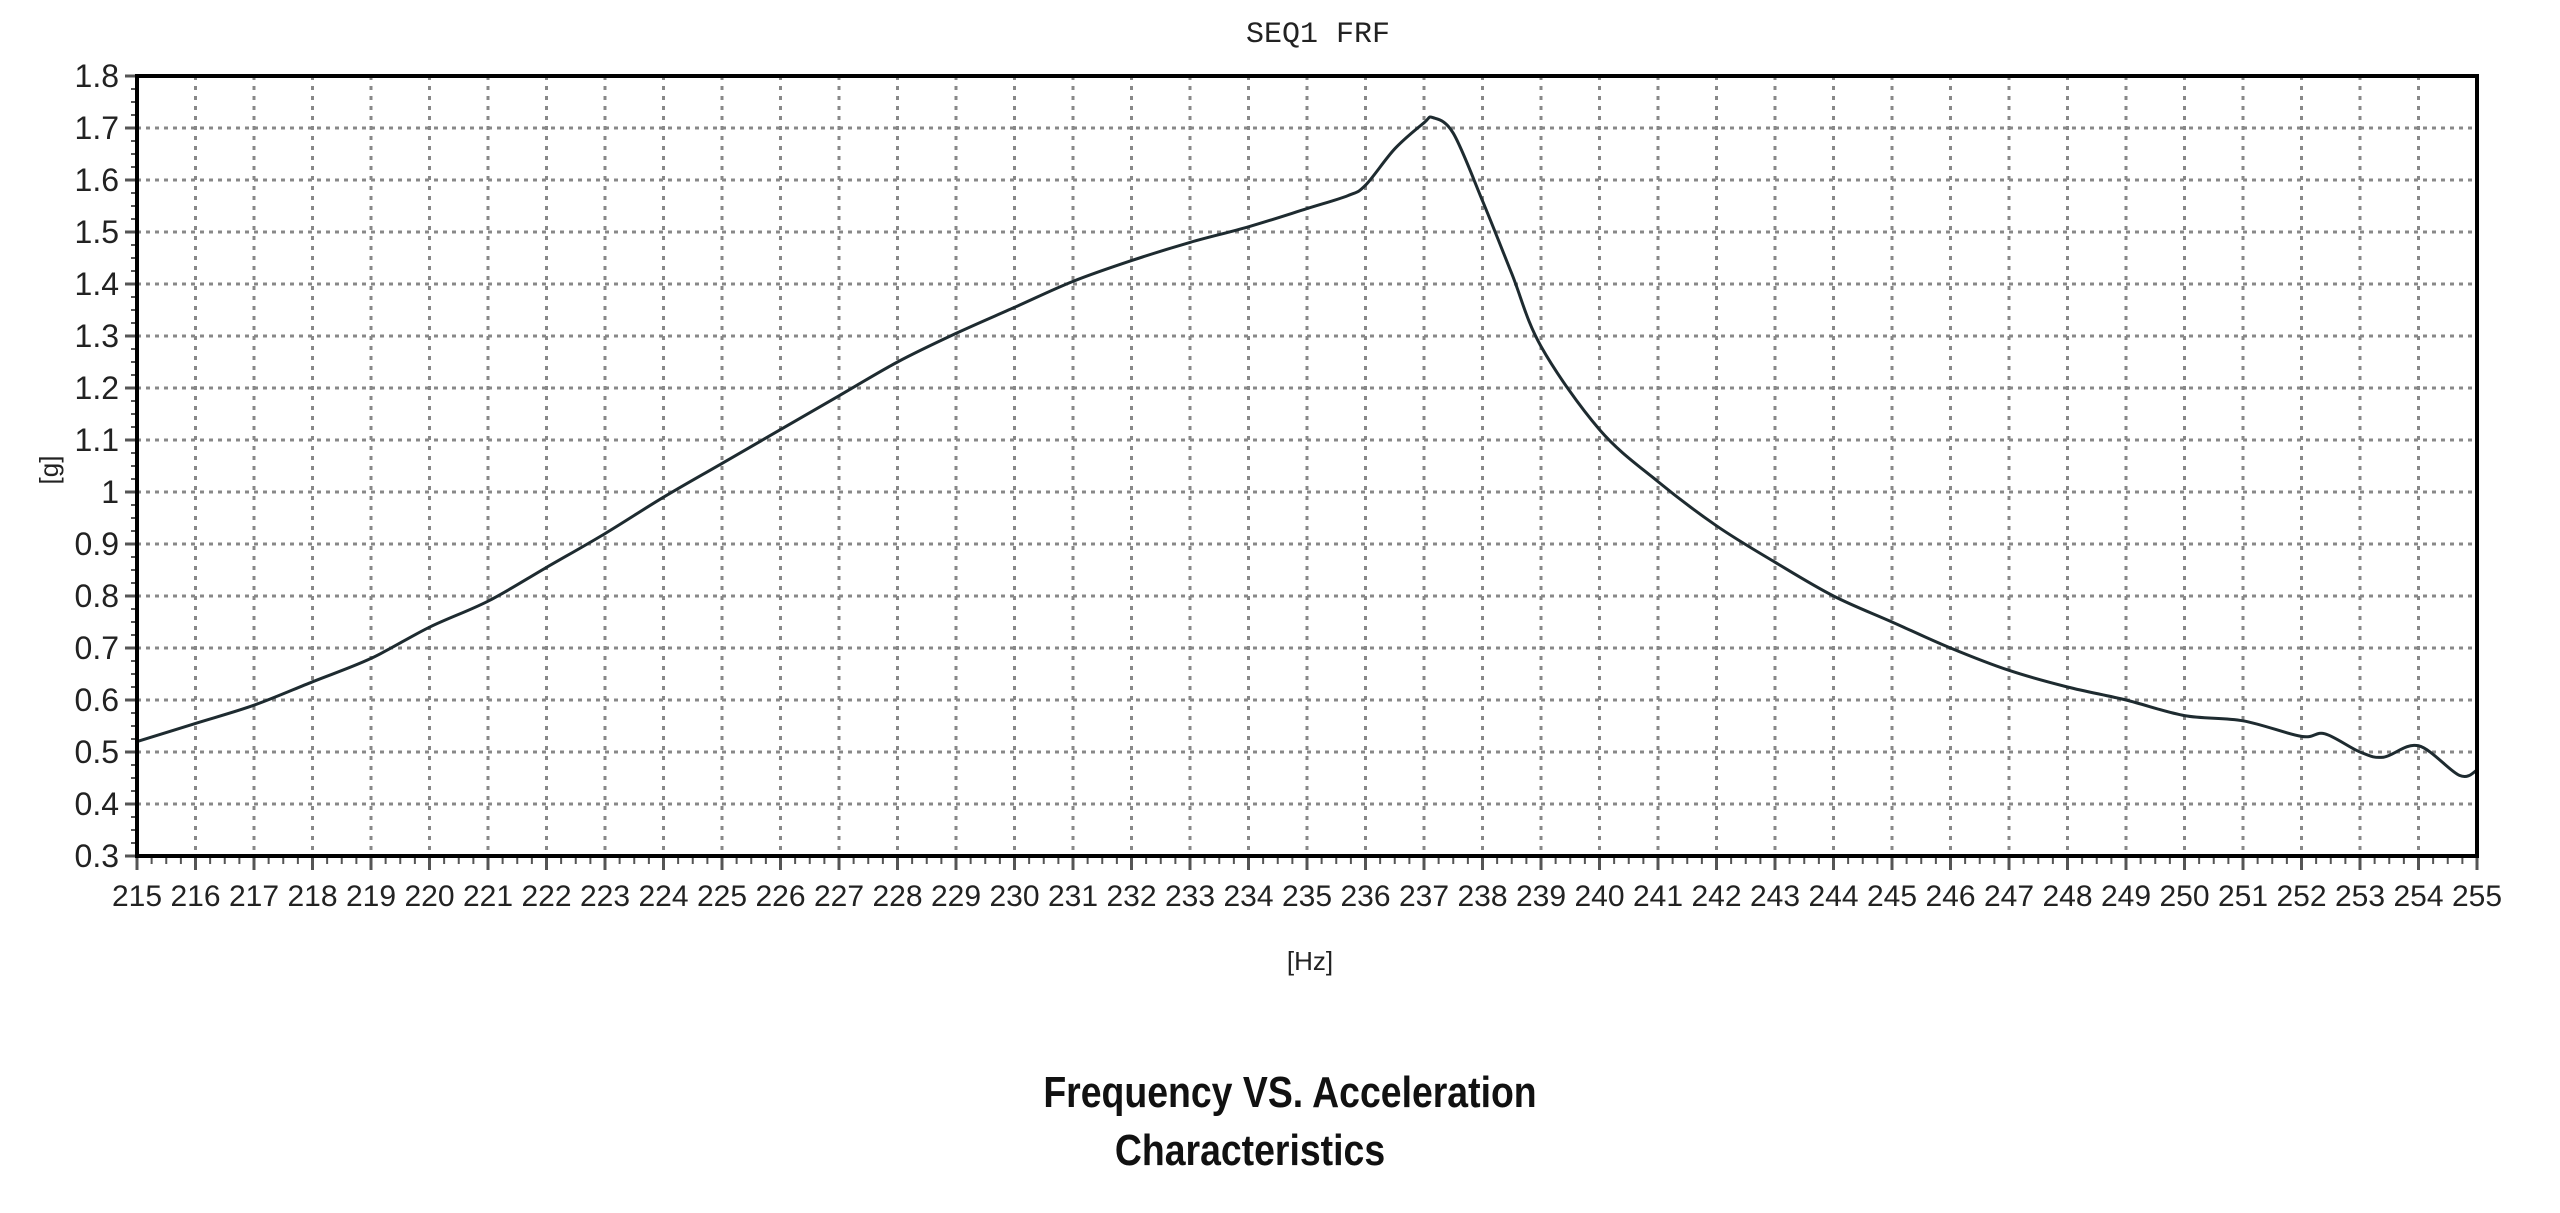  Describe the element at coordinates (97, 856) in the screenshot. I see `y-tick-label: 0.3` at that location.